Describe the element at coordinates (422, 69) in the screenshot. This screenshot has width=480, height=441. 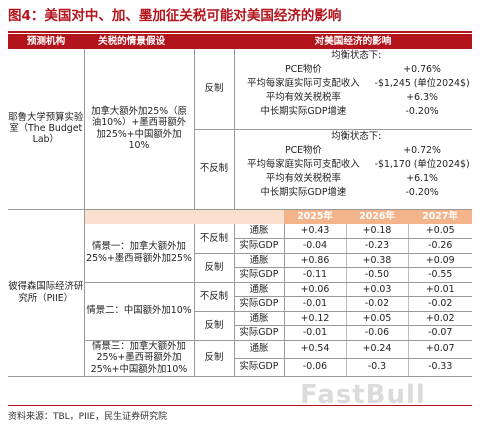
I see `yale-value: +0.76%` at that location.